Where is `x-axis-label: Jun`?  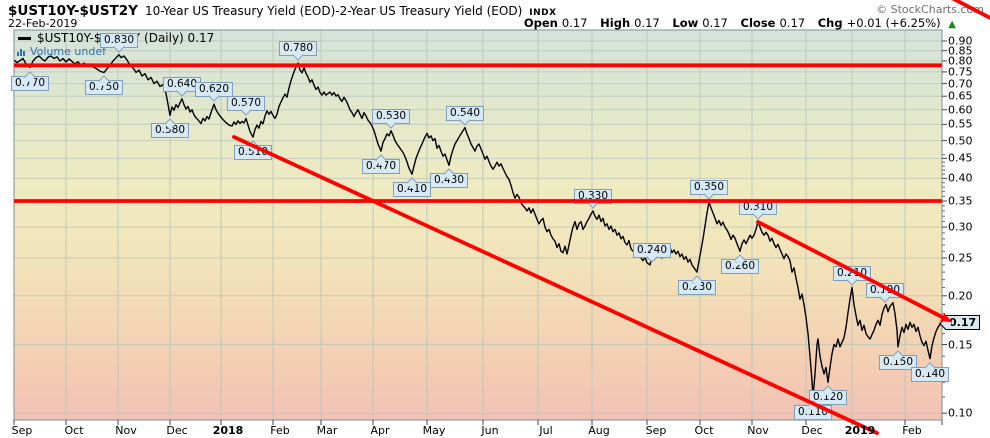 x-axis-label: Jun is located at coordinates (490, 430).